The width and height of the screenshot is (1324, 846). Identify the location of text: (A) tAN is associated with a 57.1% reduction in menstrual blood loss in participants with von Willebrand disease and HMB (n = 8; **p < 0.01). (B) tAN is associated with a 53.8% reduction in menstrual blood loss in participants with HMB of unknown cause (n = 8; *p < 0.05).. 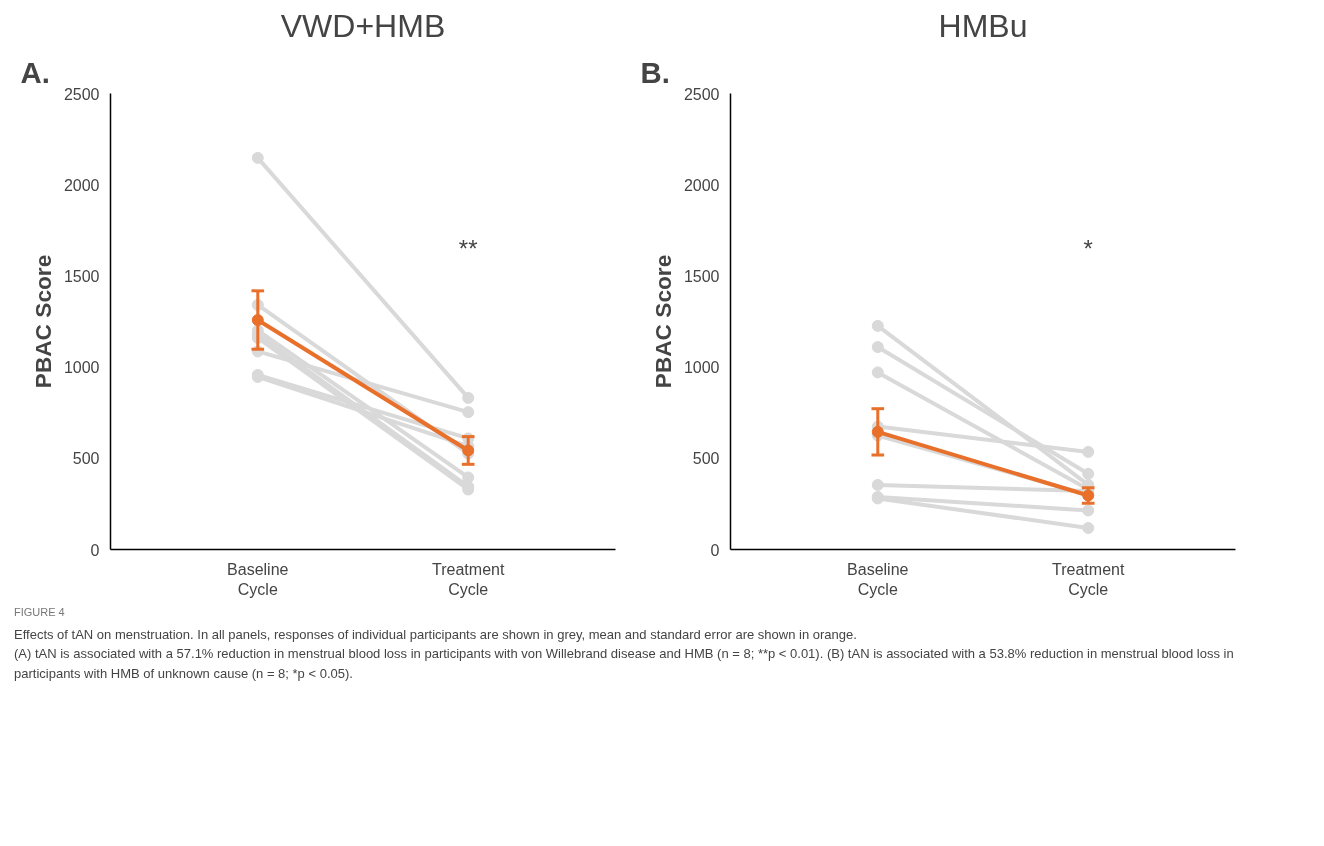
(624, 664).